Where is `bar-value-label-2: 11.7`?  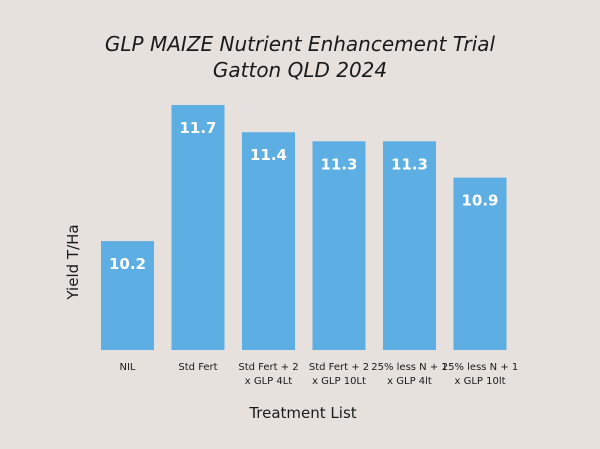
bar-value-label-2: 11.7 is located at coordinates (197, 128).